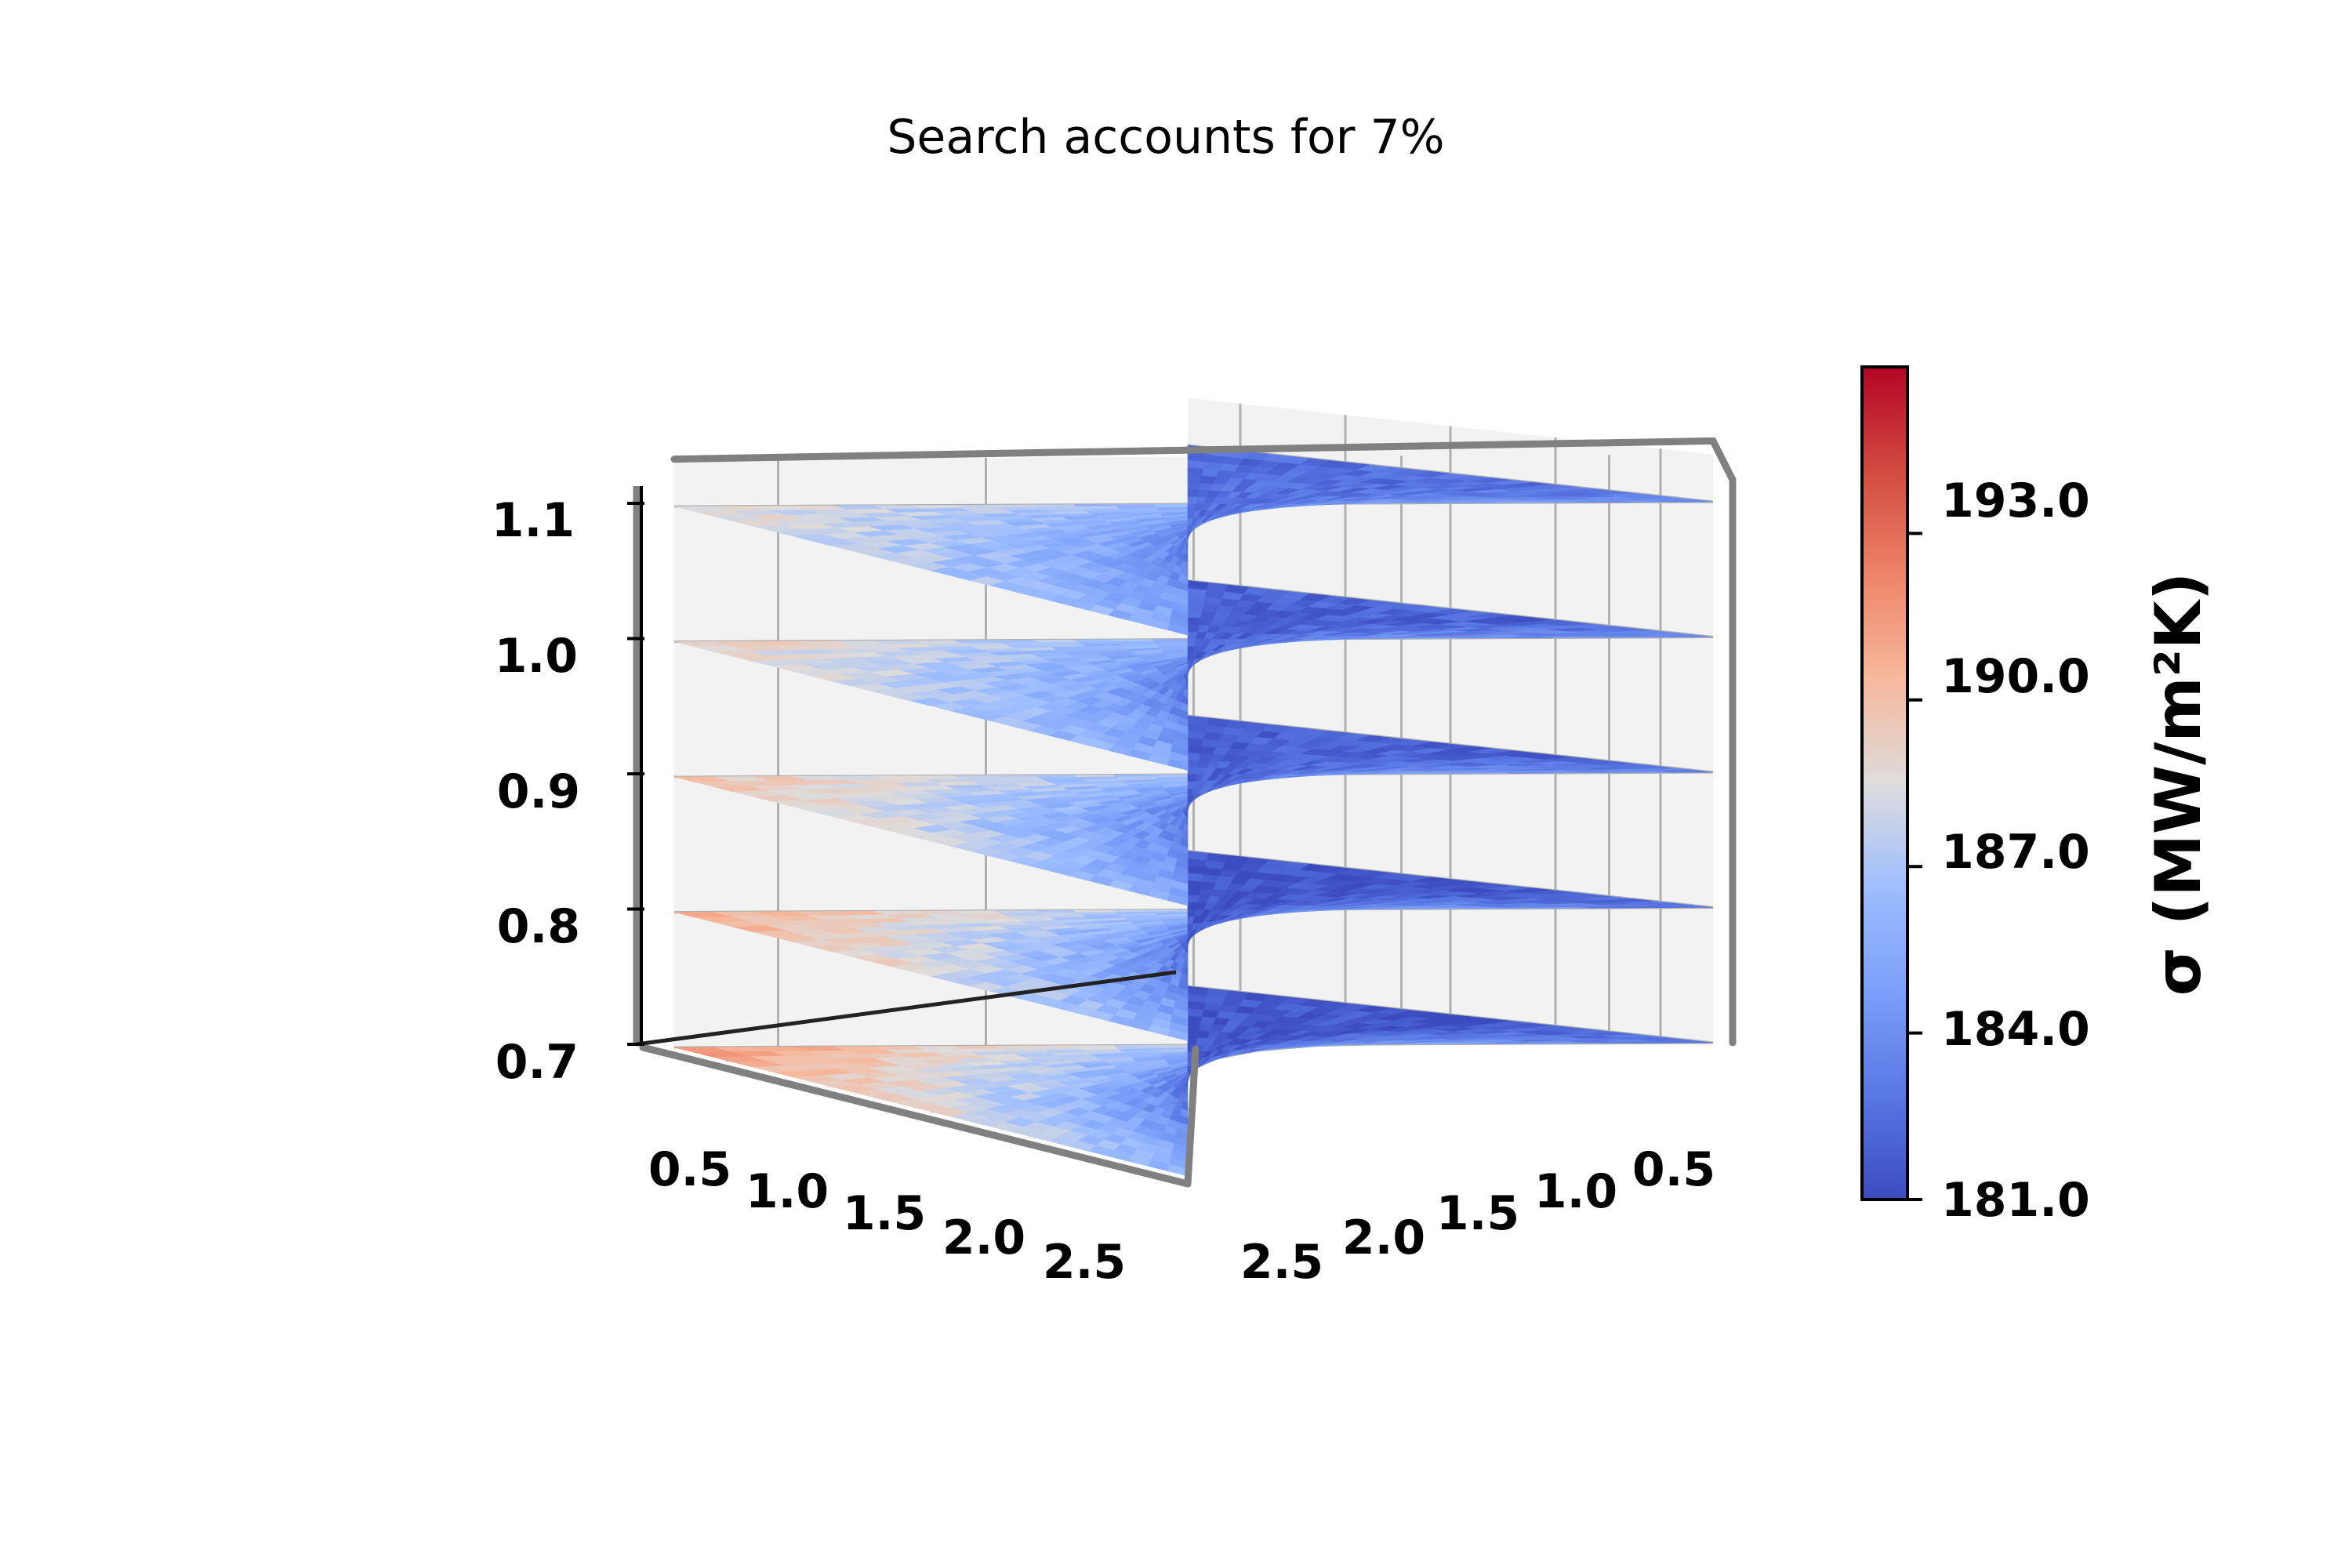 The image size is (2352, 1568). Describe the element at coordinates (2015, 1200) in the screenshot. I see `colorbar-tick-label: 181.0` at that location.